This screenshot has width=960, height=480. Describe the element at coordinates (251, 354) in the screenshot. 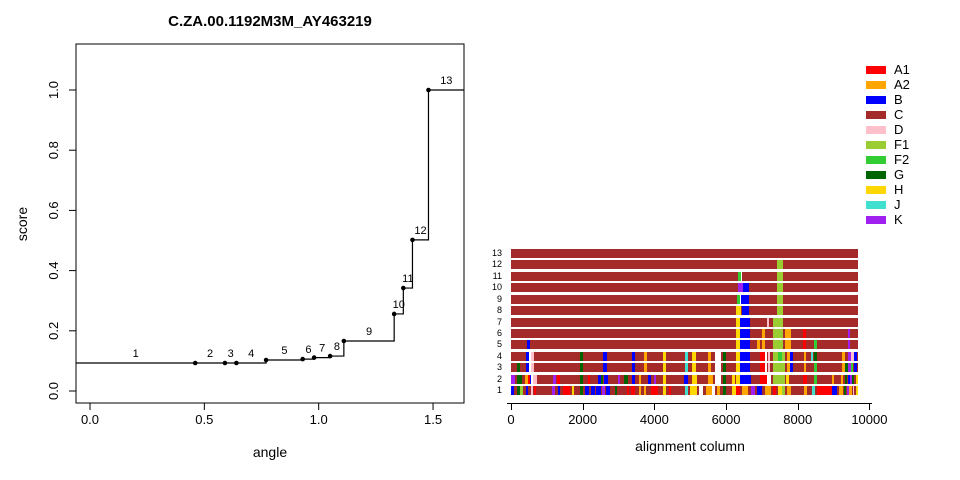

I see `step-label: 4` at that location.